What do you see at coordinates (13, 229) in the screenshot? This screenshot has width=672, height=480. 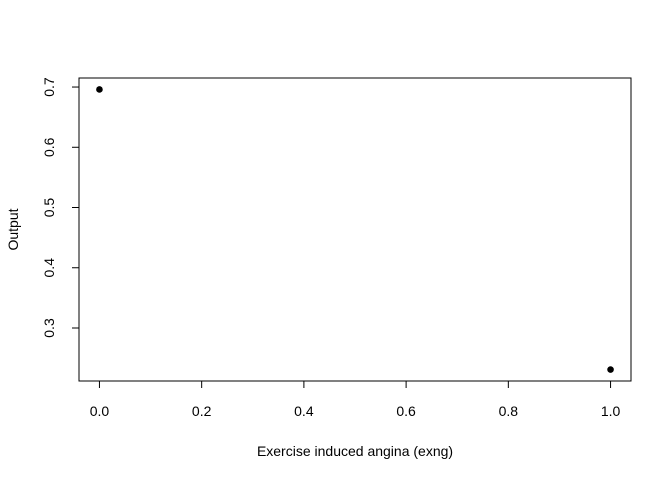 I see `y-axis-label: Output` at bounding box center [13, 229].